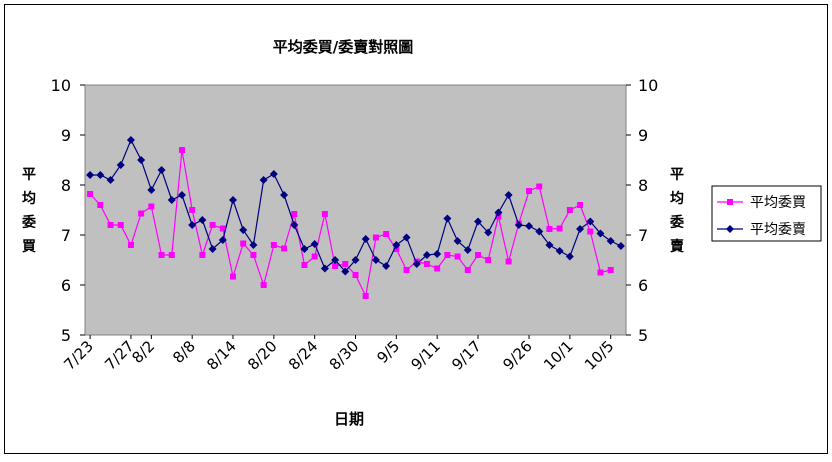 The image size is (832, 462). What do you see at coordinates (643, 135) in the screenshot?
I see `y-right-tick-label: 9` at bounding box center [643, 135].